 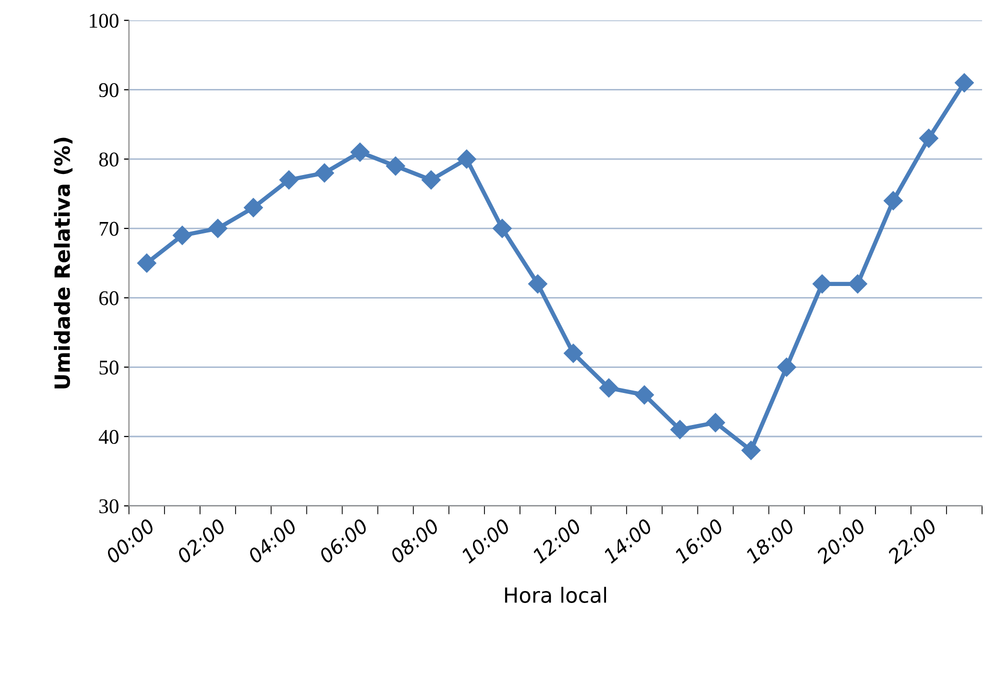 What do you see at coordinates (108, 437) in the screenshot?
I see `y-tick-label: 40` at bounding box center [108, 437].